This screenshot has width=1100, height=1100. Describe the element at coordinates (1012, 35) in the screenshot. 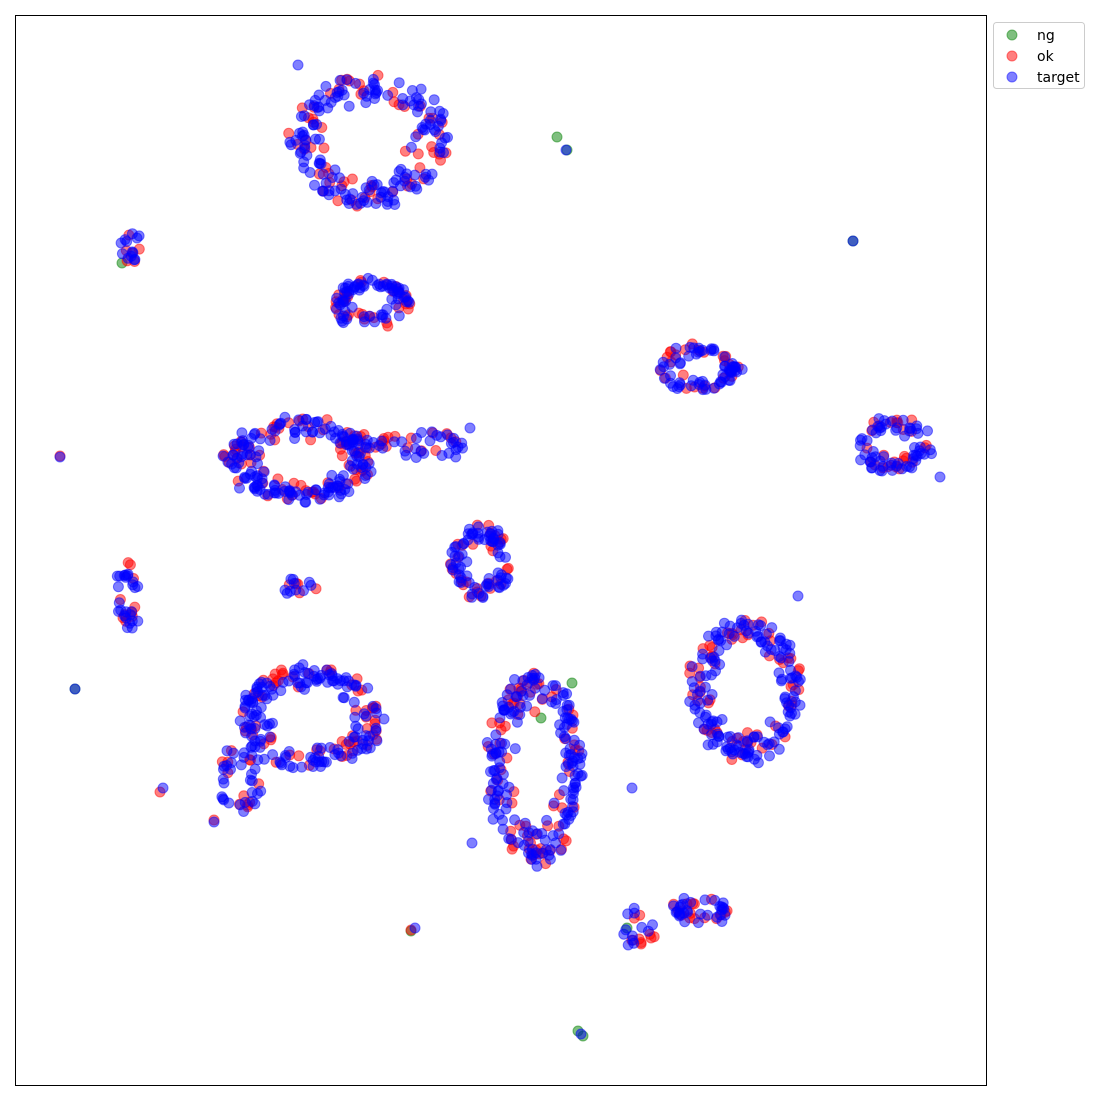

I see `legend-marker-ng` at that location.